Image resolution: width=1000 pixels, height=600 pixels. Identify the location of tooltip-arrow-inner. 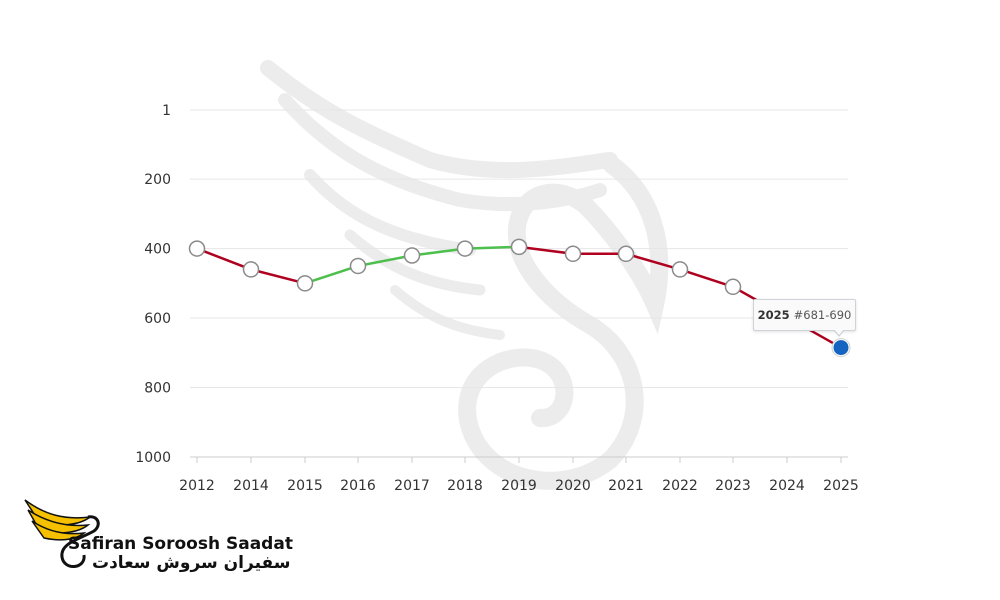
(839, 332).